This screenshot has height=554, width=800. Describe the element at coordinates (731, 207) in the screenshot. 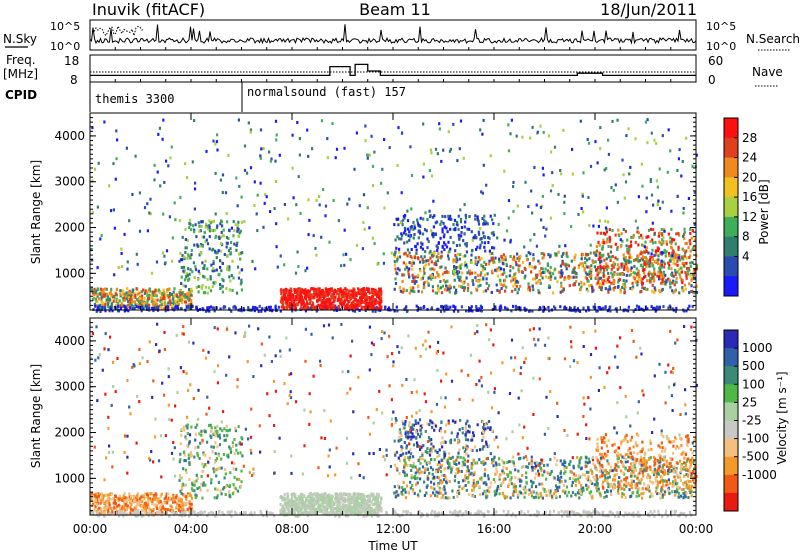

I see `colorbar-frame` at that location.